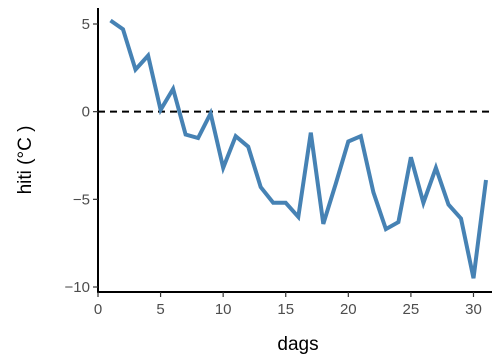 The height and width of the screenshot is (355, 499). Describe the element at coordinates (98, 309) in the screenshot. I see `x-tick-label: 0` at that location.